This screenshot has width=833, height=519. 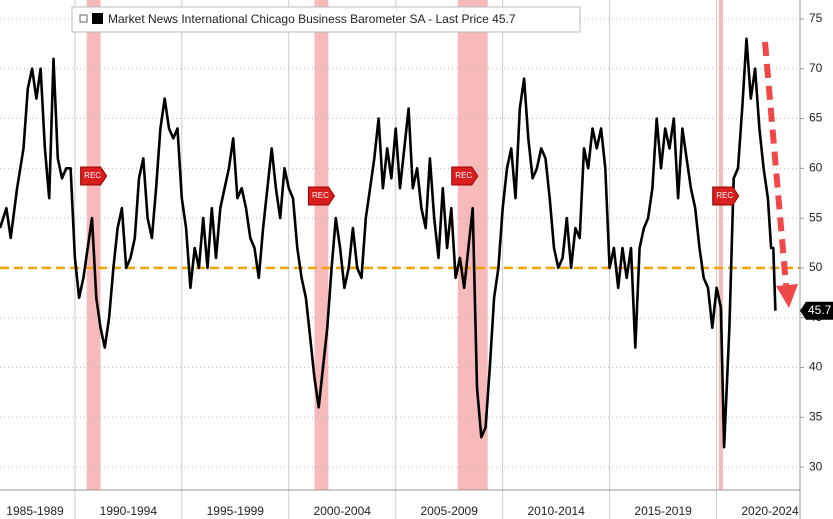 I want to click on y-tick-label: 60, so click(x=816, y=167).